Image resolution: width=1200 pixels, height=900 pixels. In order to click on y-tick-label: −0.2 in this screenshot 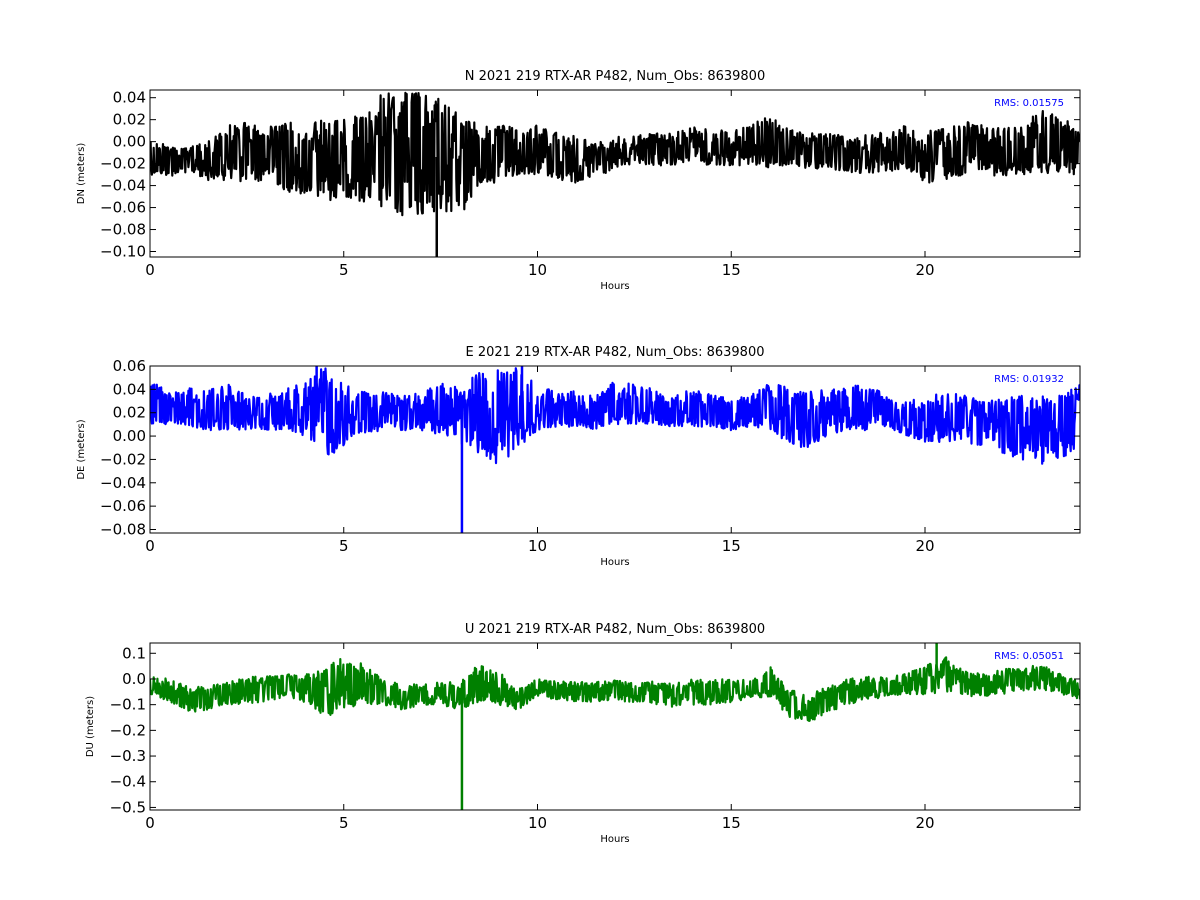, I will do `click(128, 730)`.